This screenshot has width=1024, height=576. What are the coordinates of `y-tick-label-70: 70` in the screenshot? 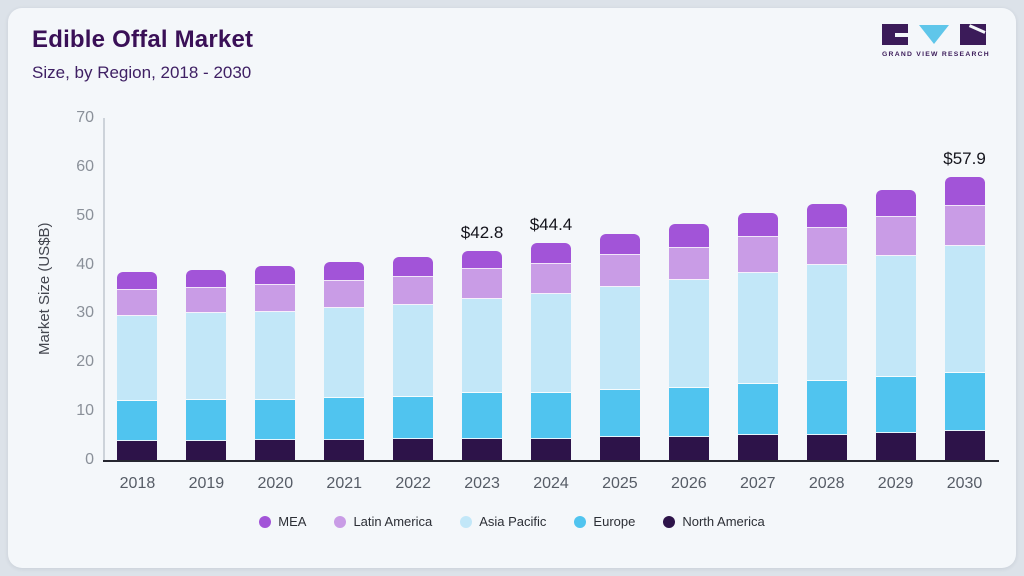 It's located at (85, 117).